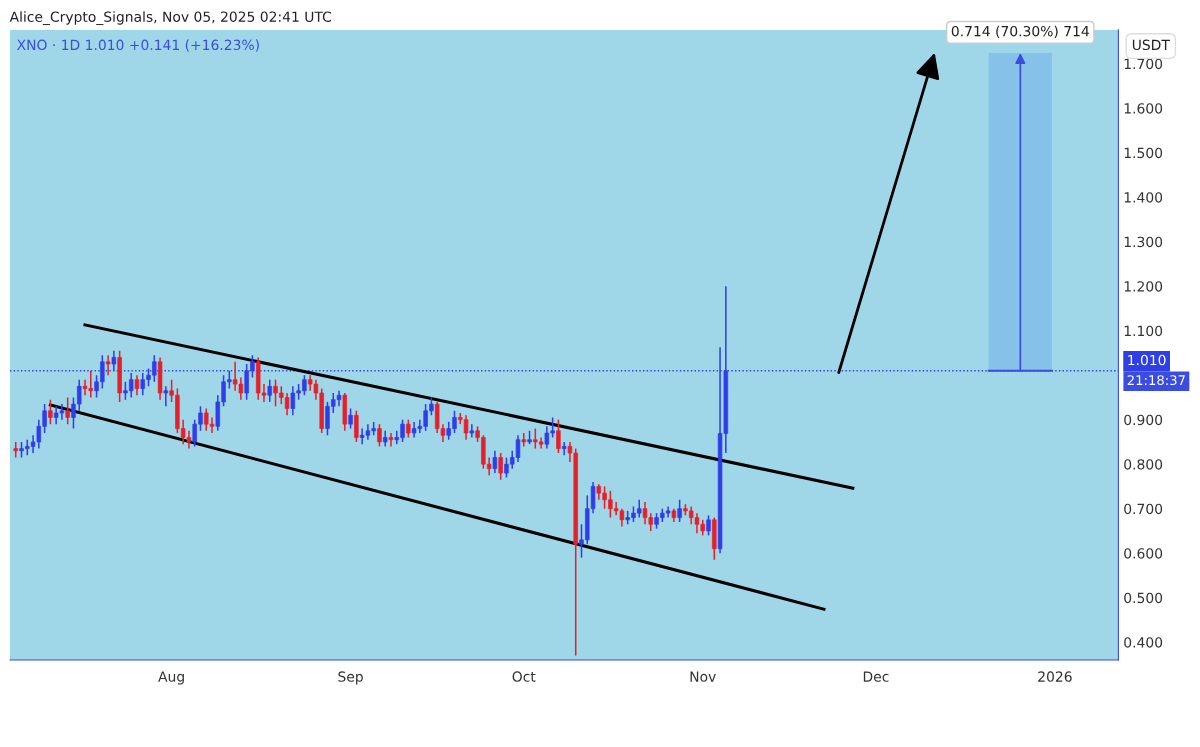  Describe the element at coordinates (703, 676) in the screenshot. I see `x-tick-label: Nov` at that location.